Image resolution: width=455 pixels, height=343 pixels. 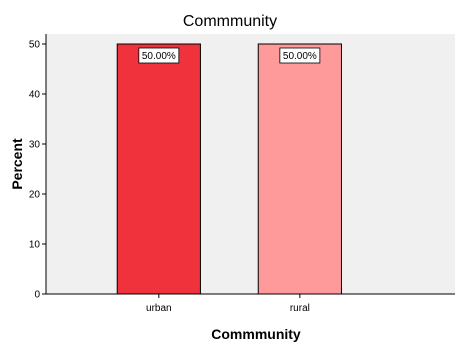 What do you see at coordinates (35, 45) in the screenshot?
I see `y-tick-label: 50` at bounding box center [35, 45].